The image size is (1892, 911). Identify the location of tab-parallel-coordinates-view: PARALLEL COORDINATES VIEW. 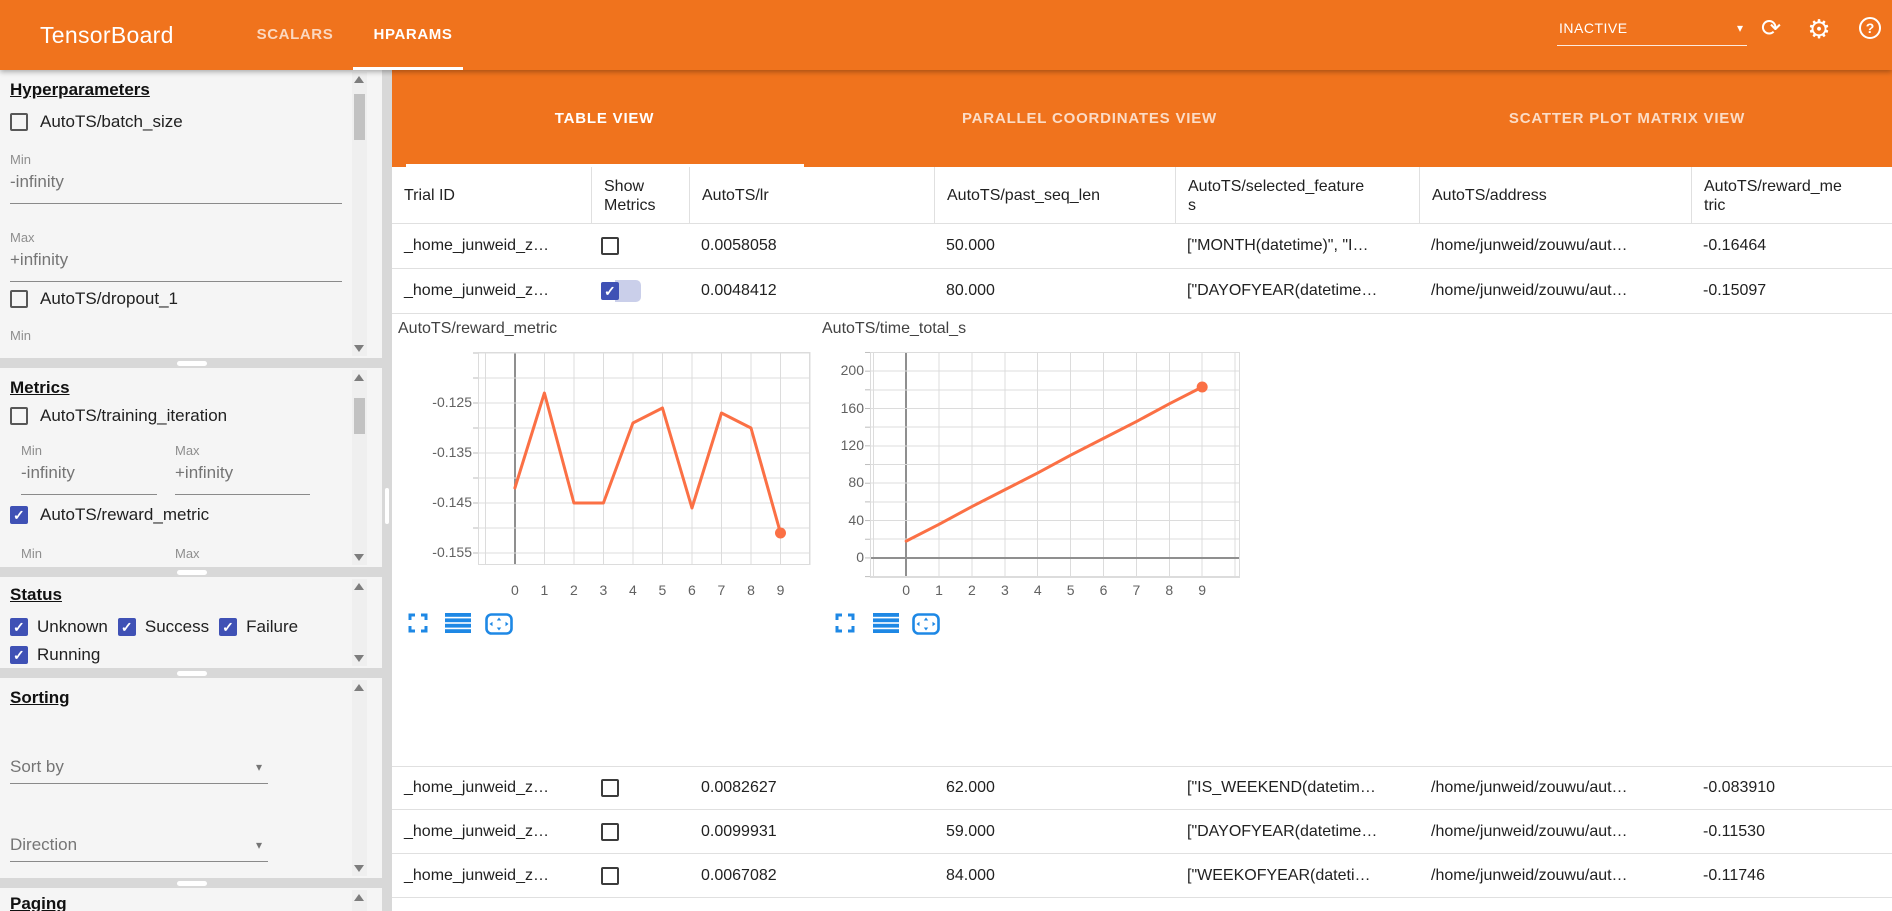
(1089, 118).